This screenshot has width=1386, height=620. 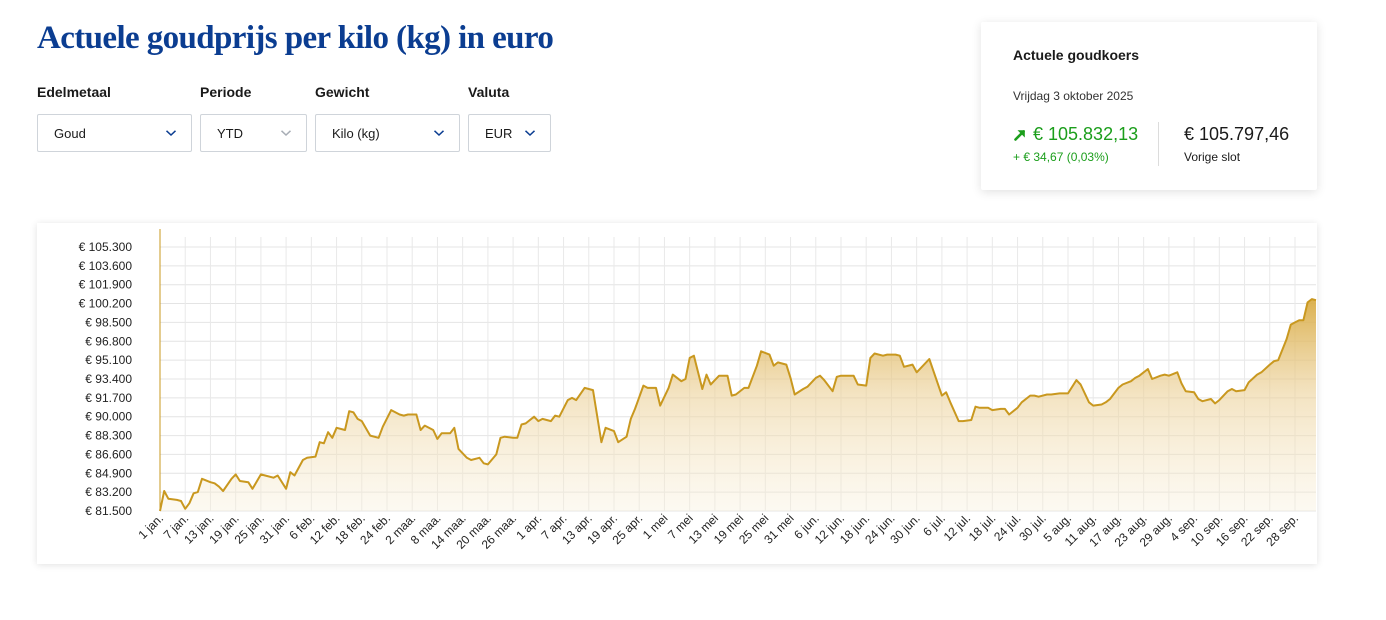 What do you see at coordinates (114, 133) in the screenshot?
I see `metal-select: Goud` at bounding box center [114, 133].